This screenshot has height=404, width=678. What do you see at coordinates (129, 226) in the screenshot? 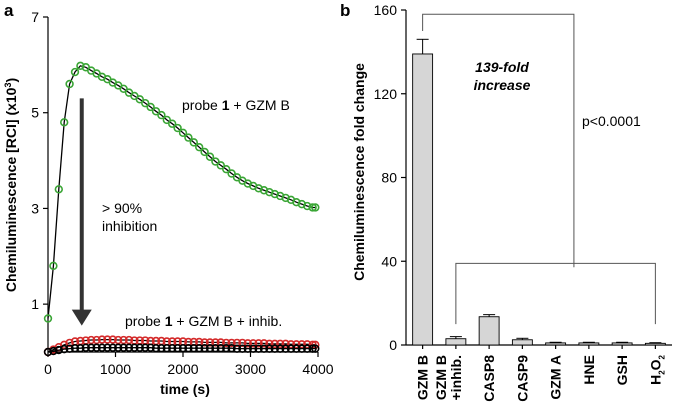
I see `annotation-inhibition-word: inhibition` at bounding box center [129, 226].